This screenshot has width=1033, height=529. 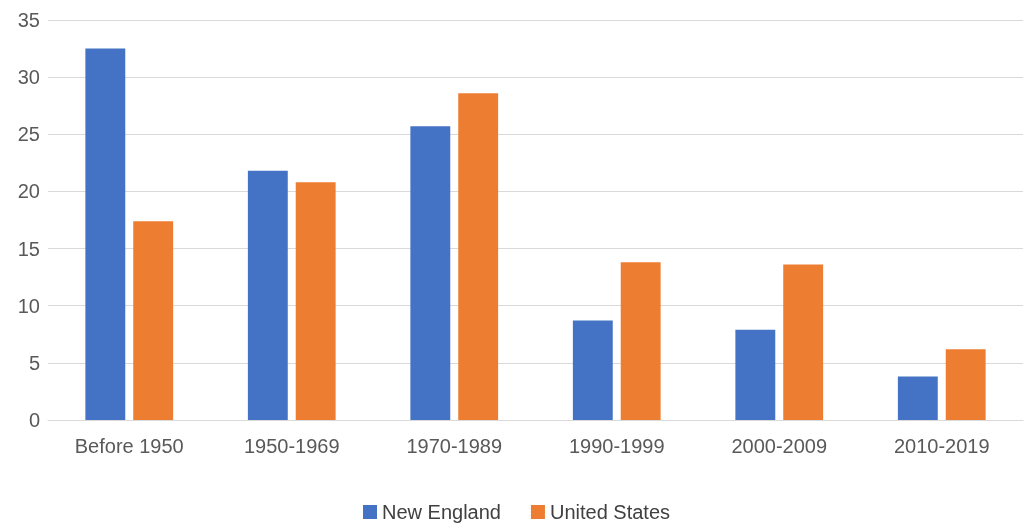 What do you see at coordinates (28, 305) in the screenshot?
I see `y-tick-label: 10` at bounding box center [28, 305].